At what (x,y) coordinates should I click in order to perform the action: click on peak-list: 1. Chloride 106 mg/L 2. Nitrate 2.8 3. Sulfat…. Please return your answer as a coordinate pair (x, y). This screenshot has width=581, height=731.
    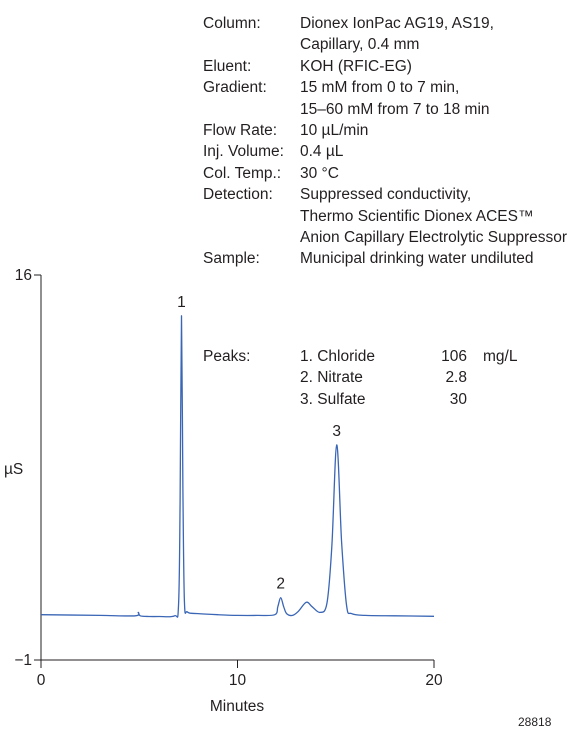
    Looking at the image, I should click on (408, 378).